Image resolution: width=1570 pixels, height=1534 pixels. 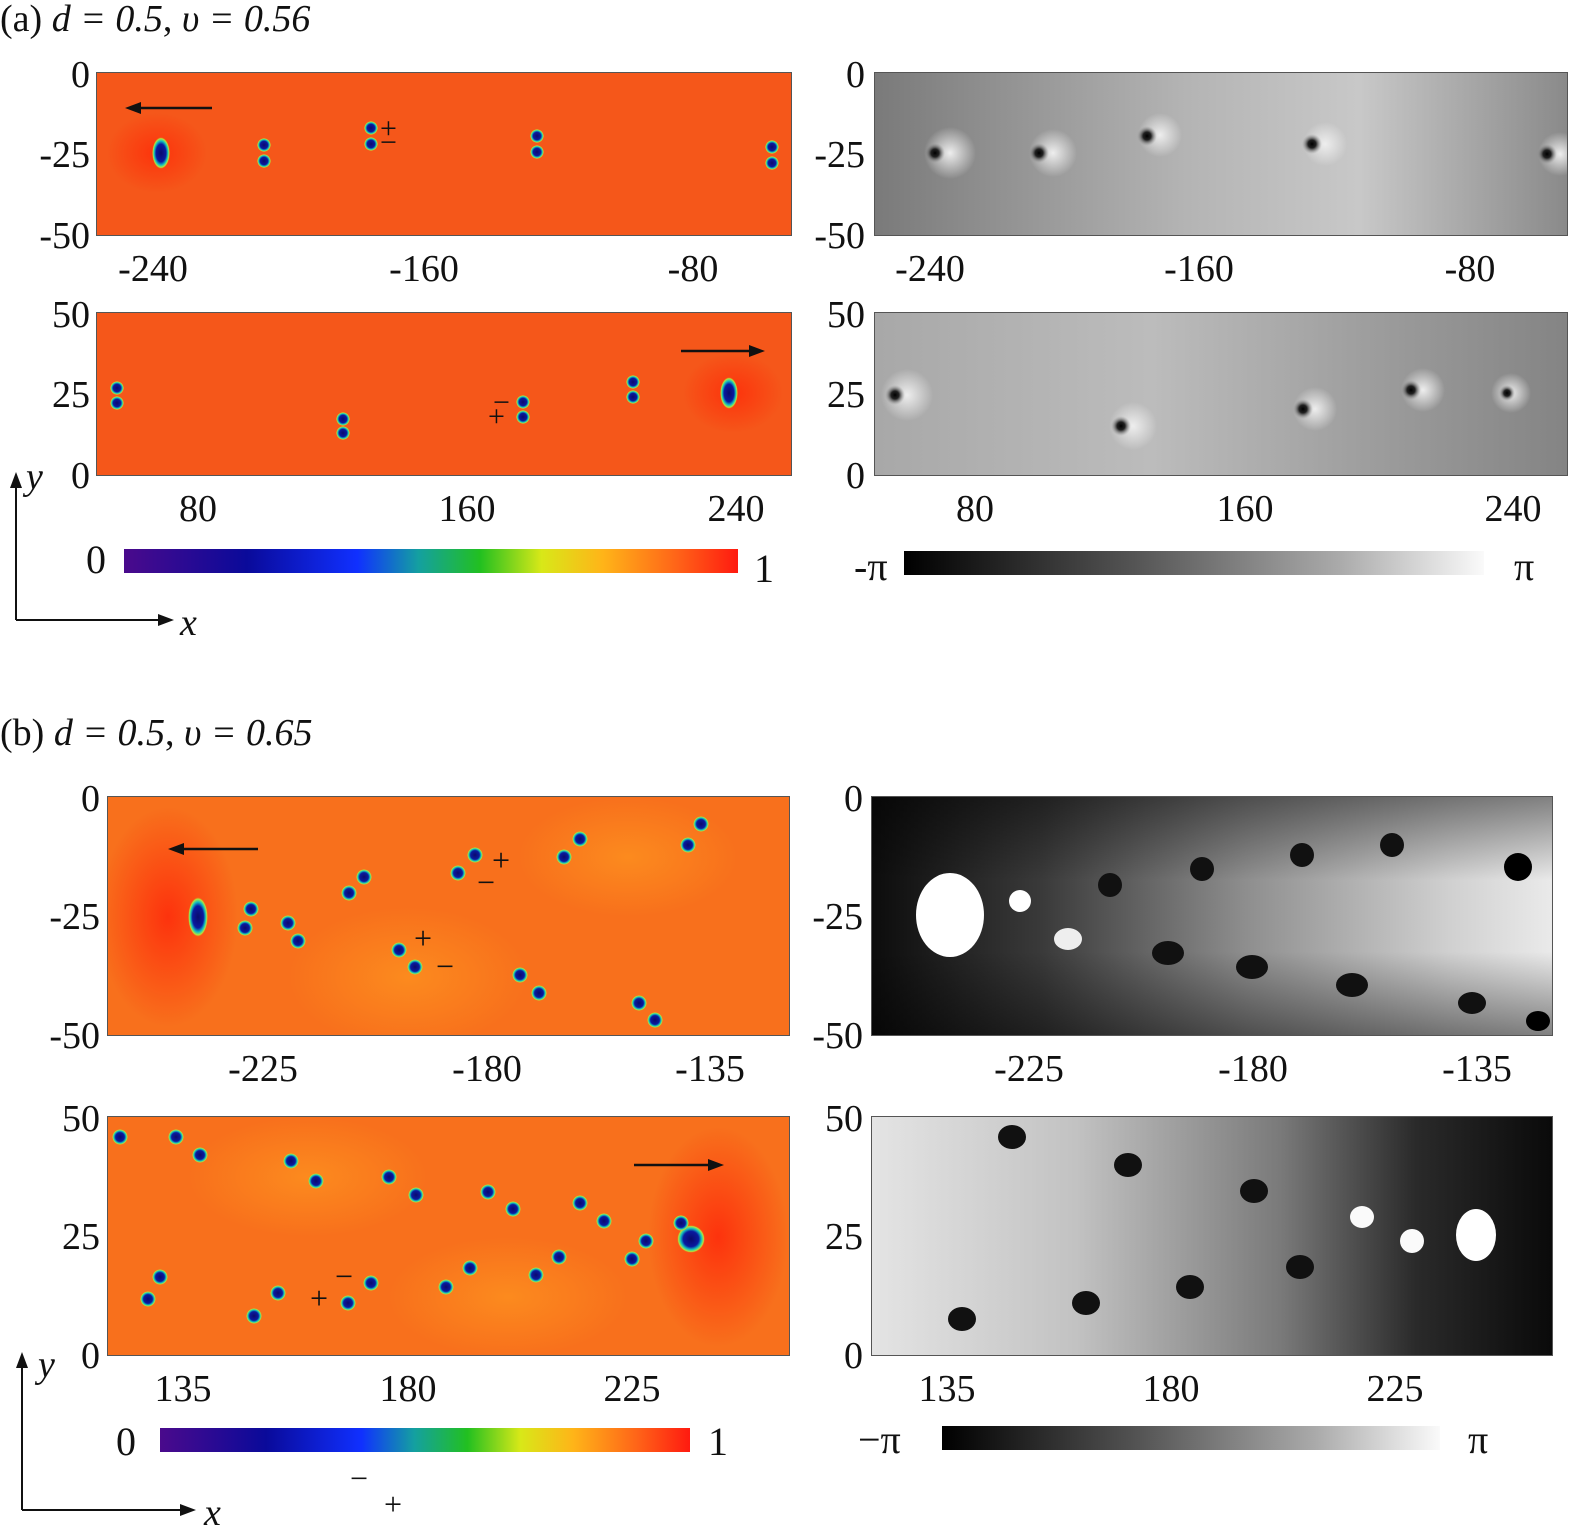 I want to click on xtick: -80, so click(x=693, y=269).